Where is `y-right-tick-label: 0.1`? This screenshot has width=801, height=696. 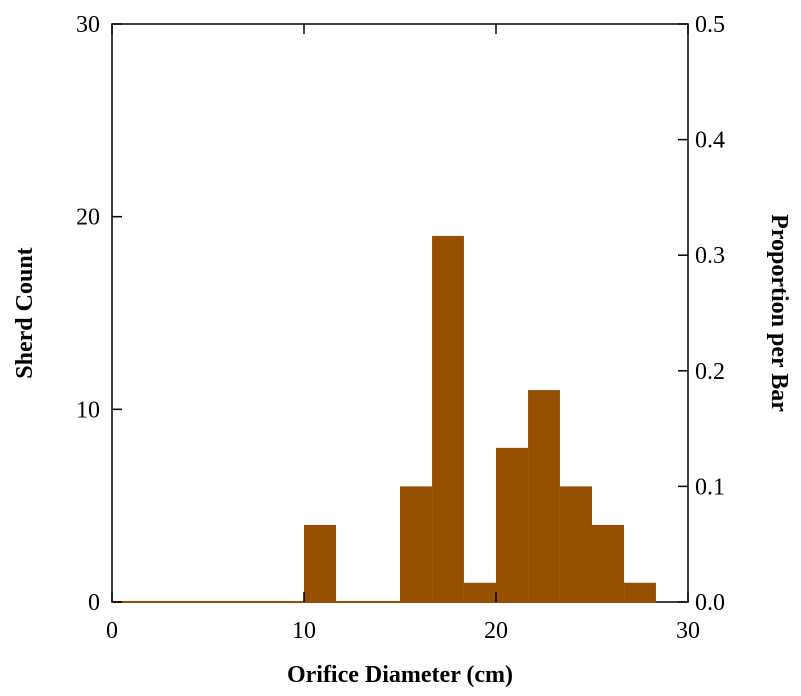 y-right-tick-label: 0.1 is located at coordinates (710, 487).